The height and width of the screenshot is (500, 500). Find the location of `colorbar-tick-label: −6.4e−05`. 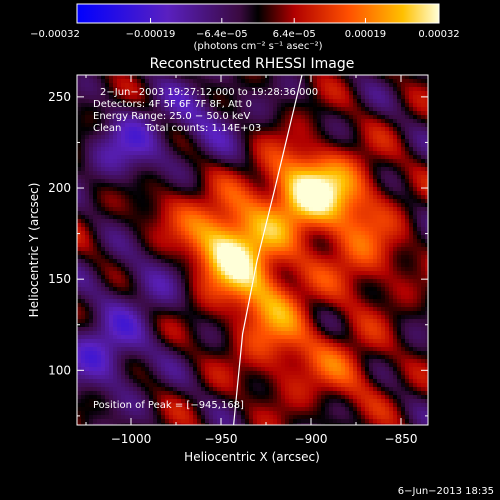

colorbar-tick-label: −6.4e−05 is located at coordinates (222, 34).